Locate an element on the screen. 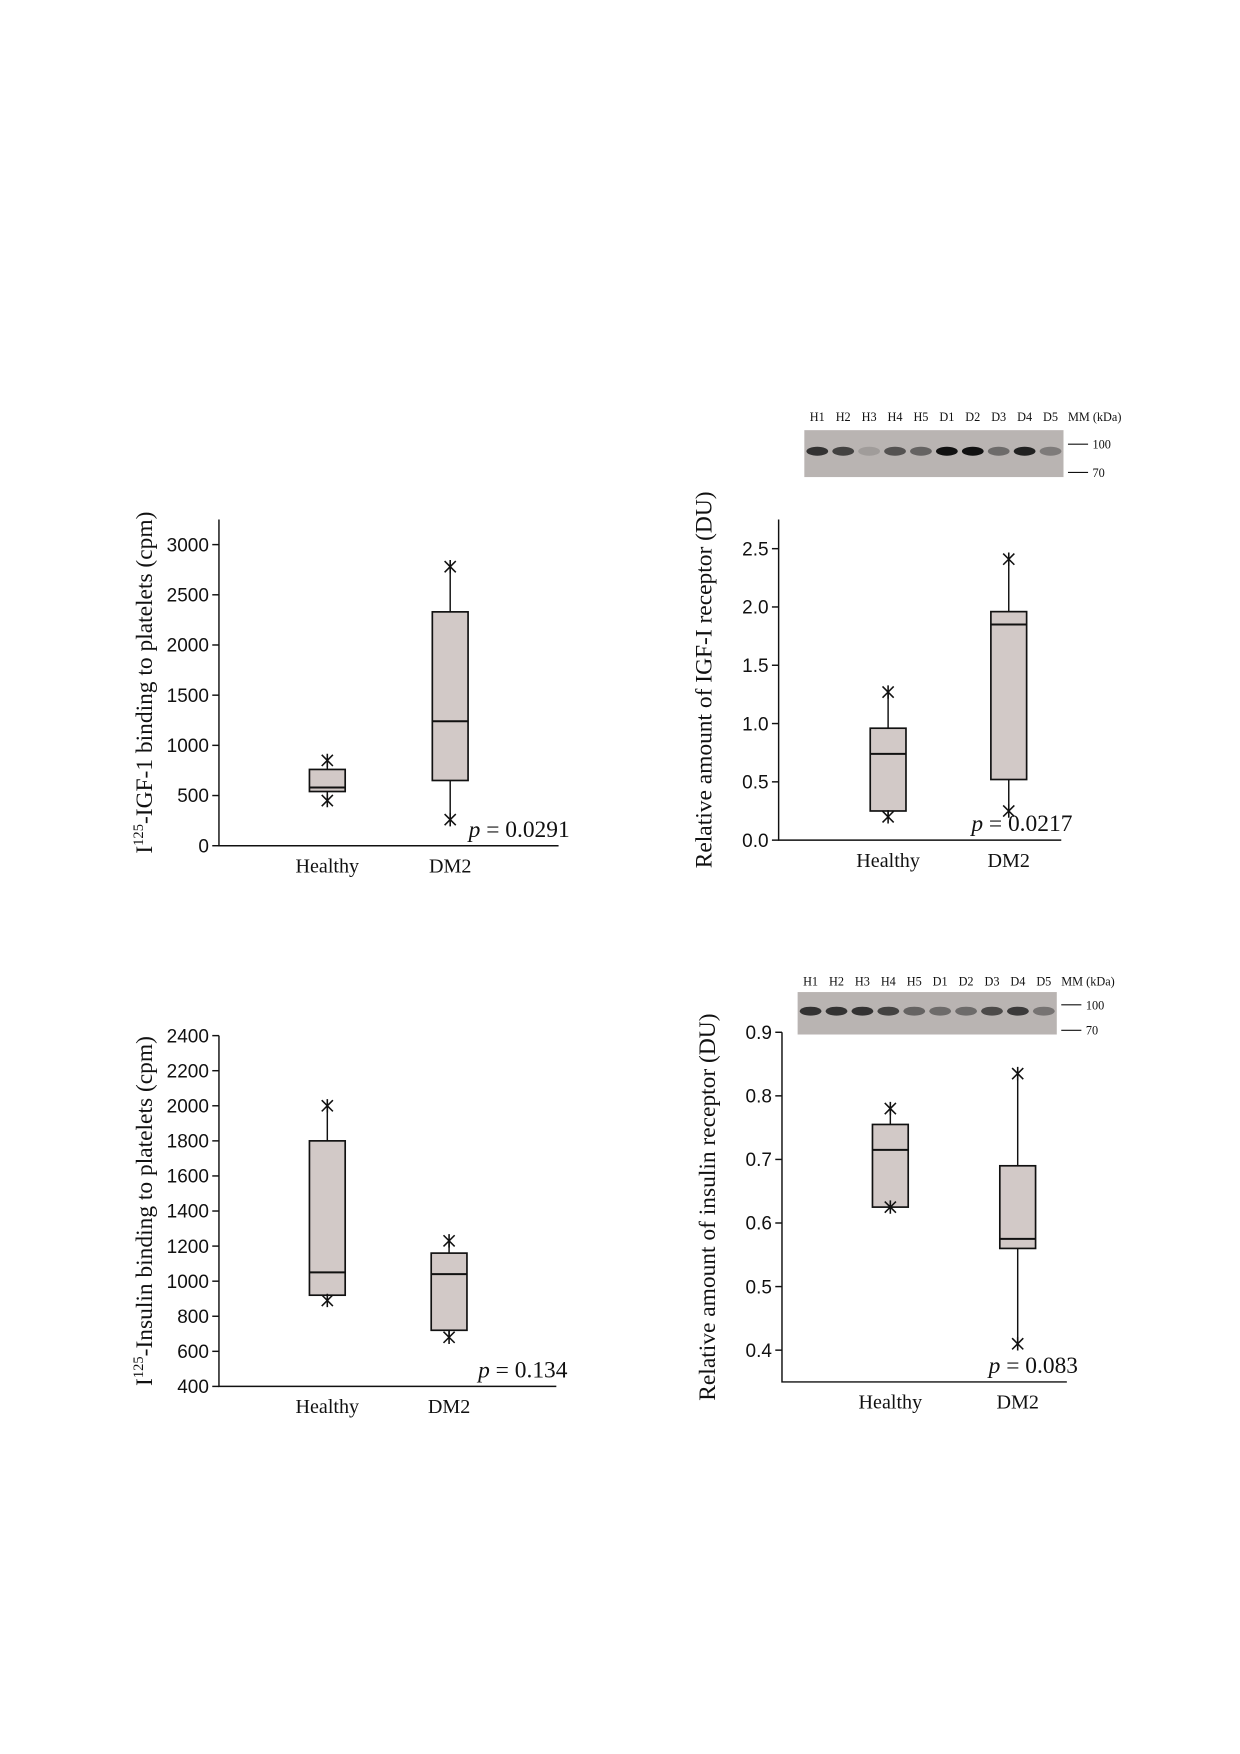 The image size is (1240, 1754). y-tick-label: 1500 is located at coordinates (188, 696).